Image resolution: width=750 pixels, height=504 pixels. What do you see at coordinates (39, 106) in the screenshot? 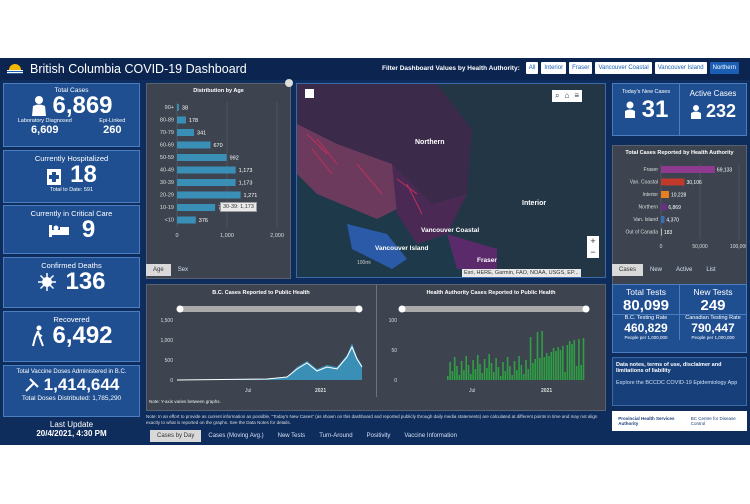
I see `person-icon` at bounding box center [39, 106].